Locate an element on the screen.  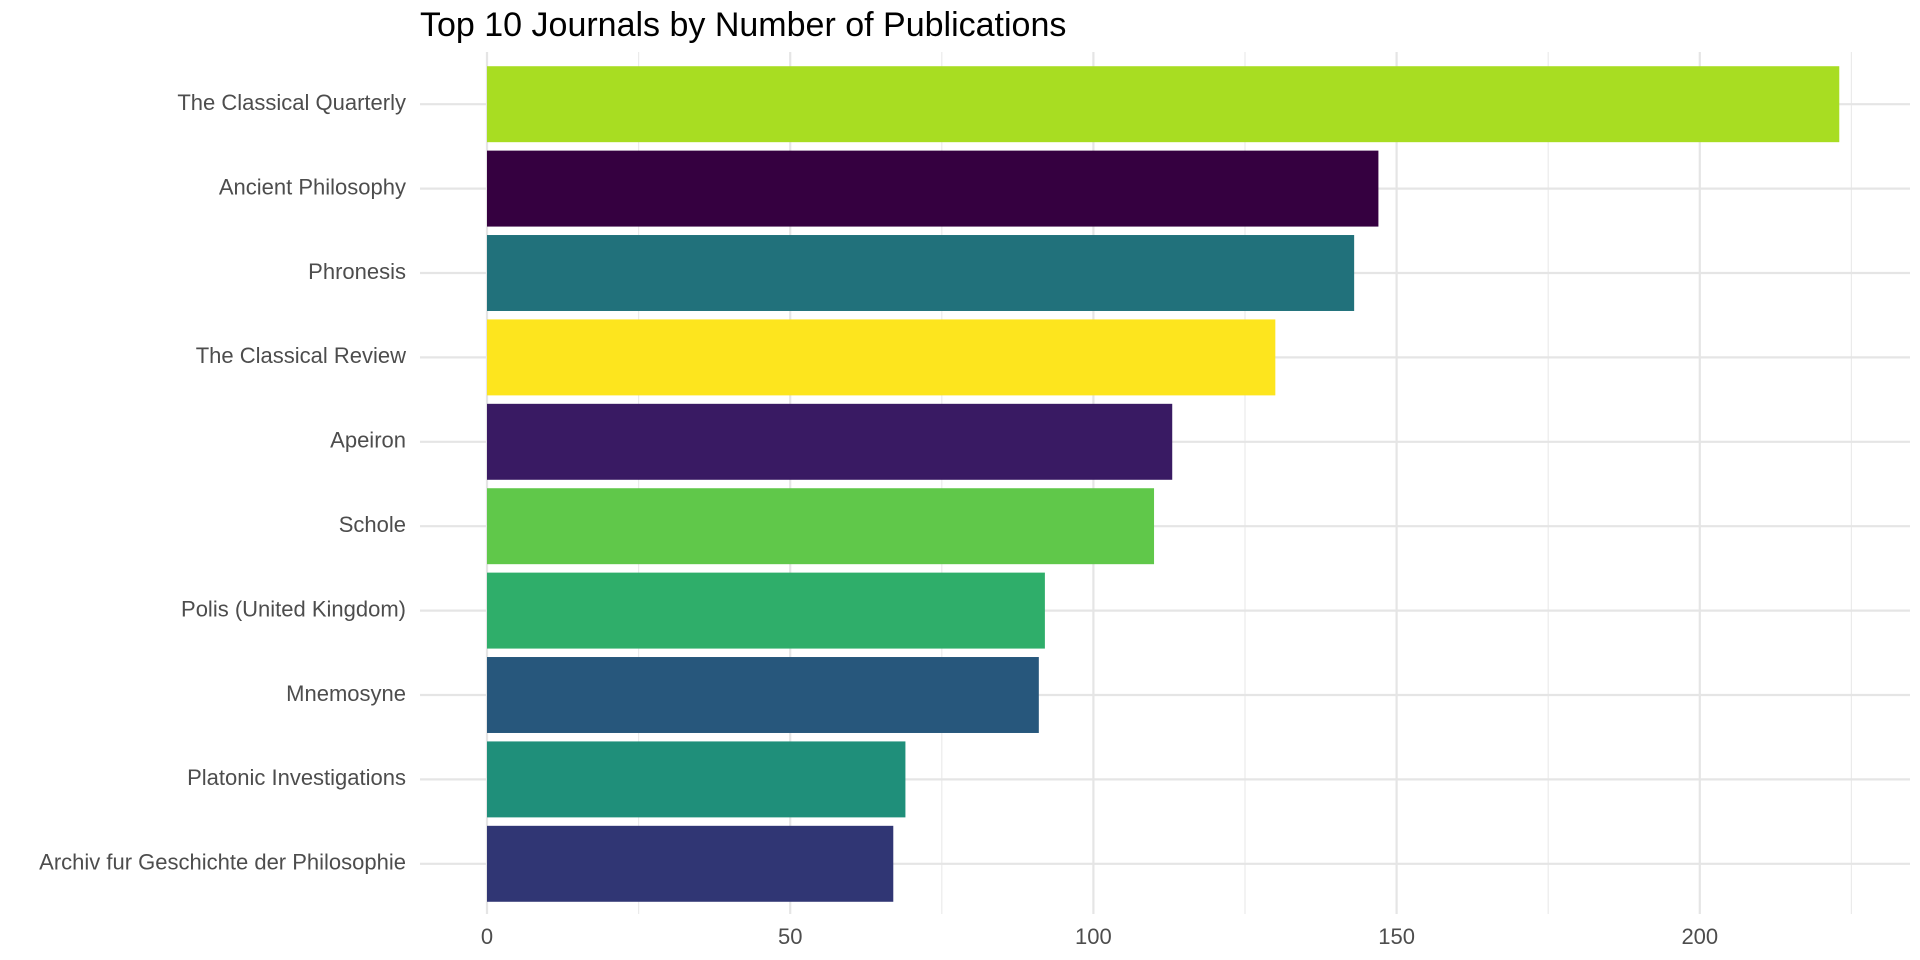
x-tick-label: 100 is located at coordinates (1093, 936).